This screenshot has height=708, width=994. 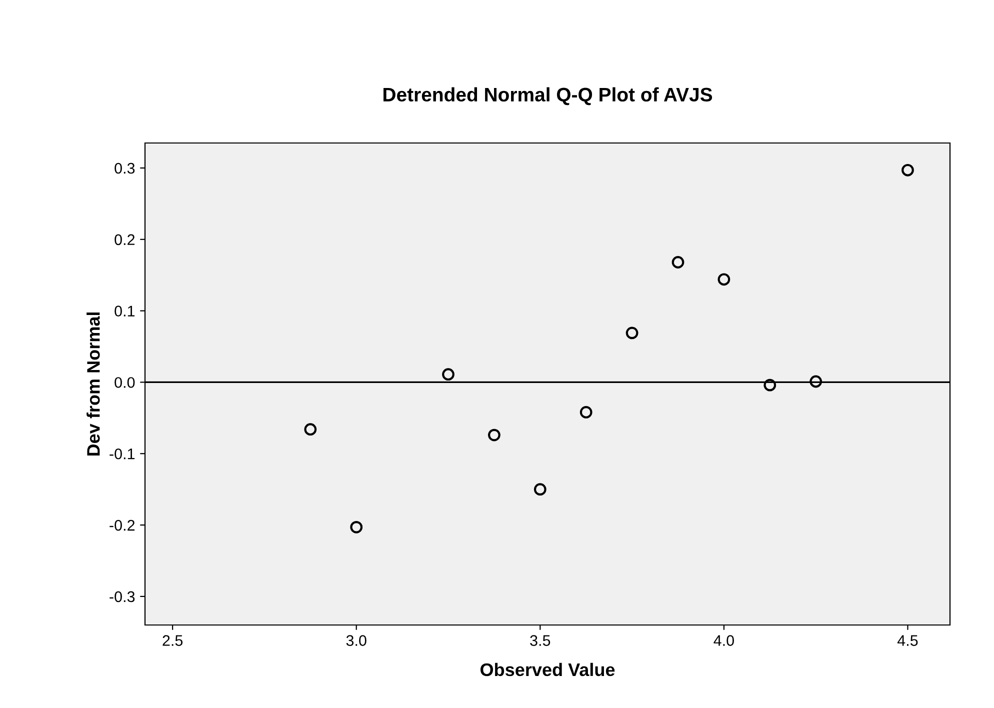 I want to click on y-tick-label: 0.2, so click(x=124, y=240).